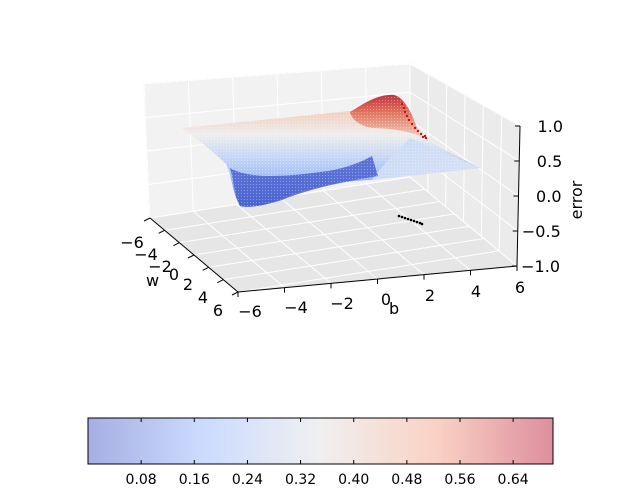 This screenshot has height=498, width=640. What do you see at coordinates (476, 291) in the screenshot?
I see `b-tick-label: 4` at bounding box center [476, 291].